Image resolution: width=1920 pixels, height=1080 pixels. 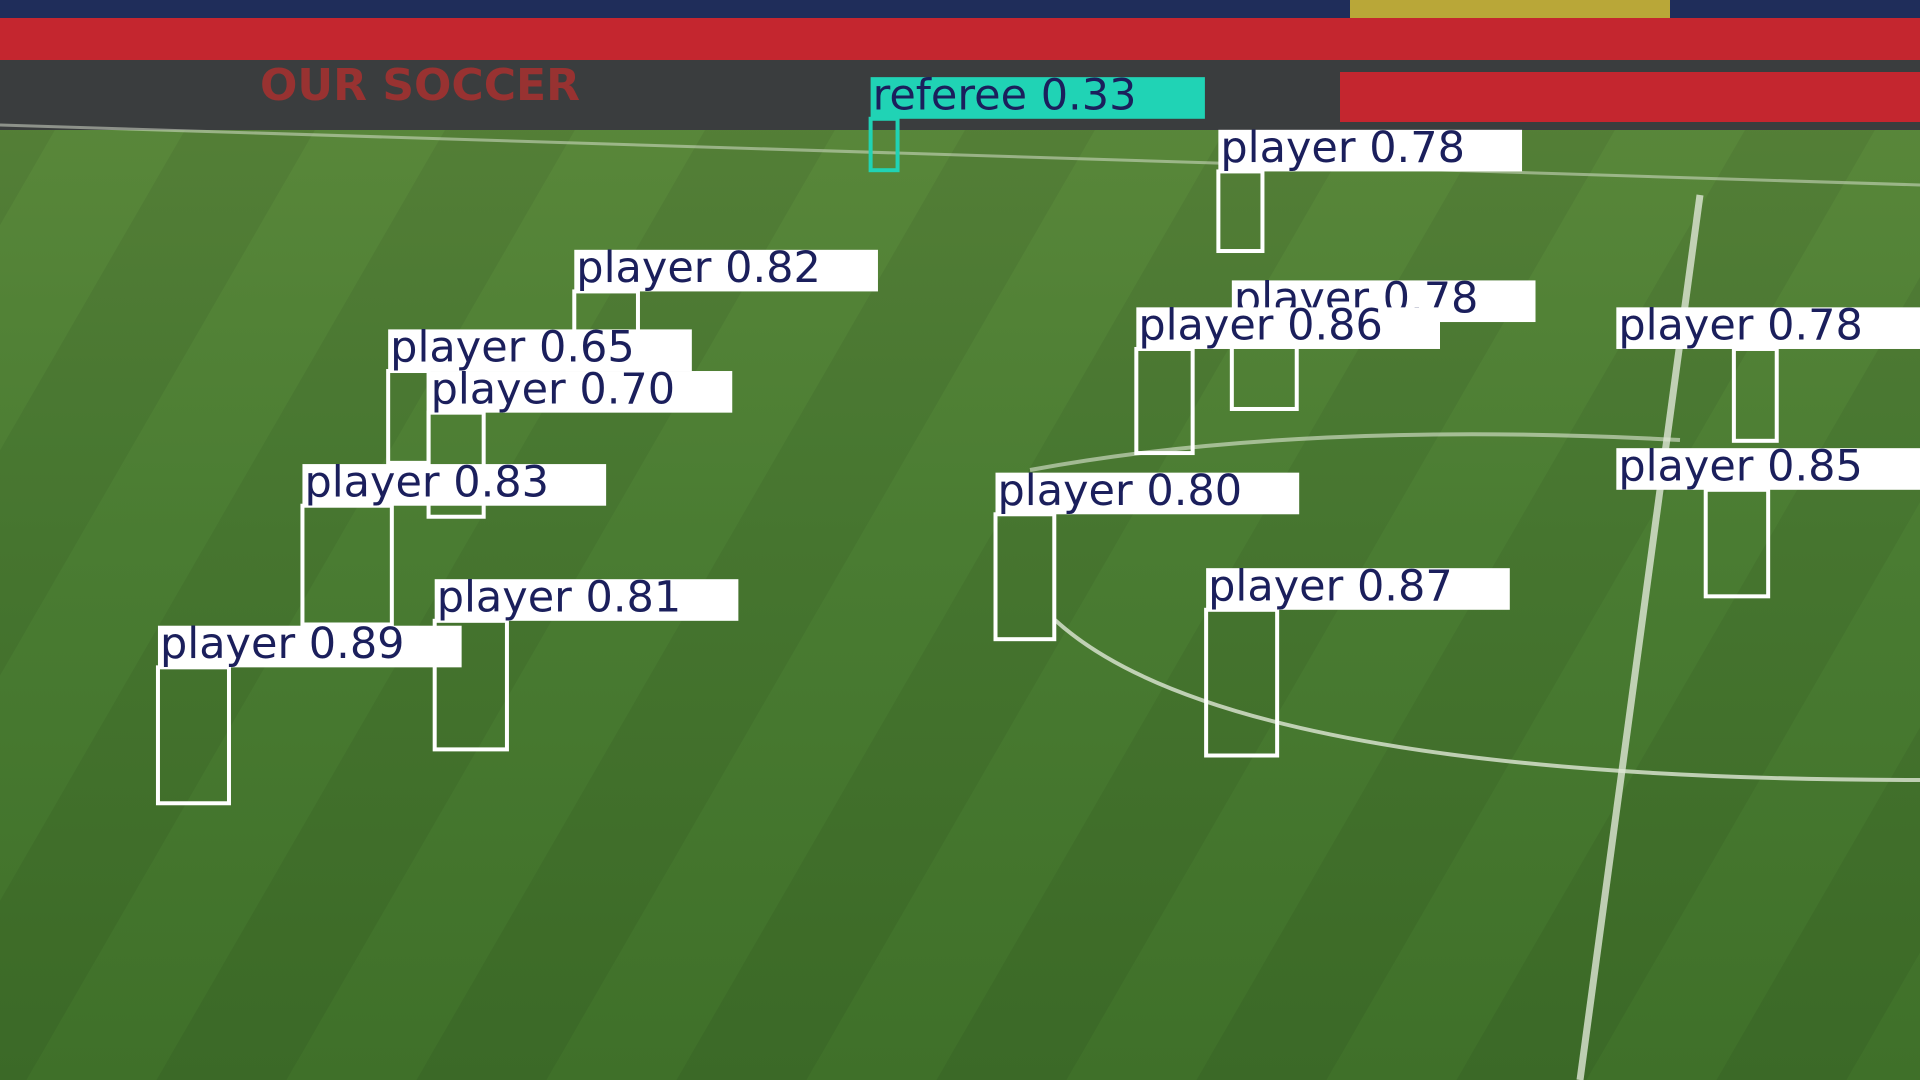 I want to click on detection: player 0.89, so click(x=308, y=712).